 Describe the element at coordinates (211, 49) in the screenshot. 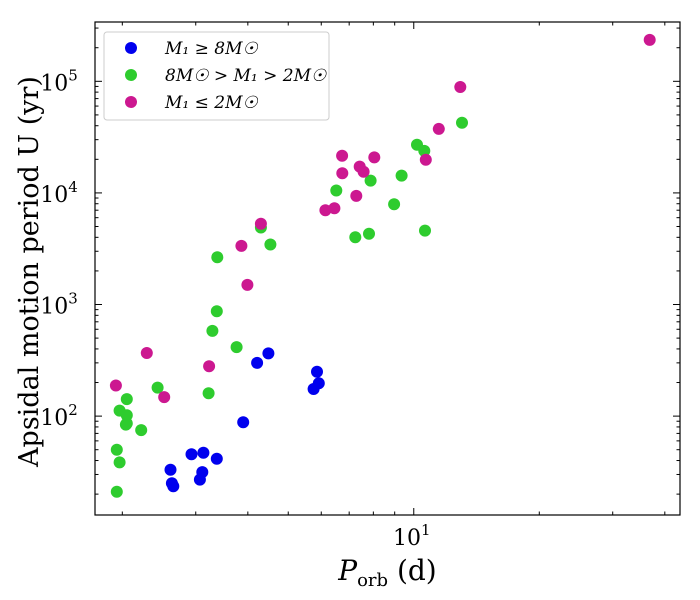

I see `legend-label: M₁ ≥ 8M☉` at that location.